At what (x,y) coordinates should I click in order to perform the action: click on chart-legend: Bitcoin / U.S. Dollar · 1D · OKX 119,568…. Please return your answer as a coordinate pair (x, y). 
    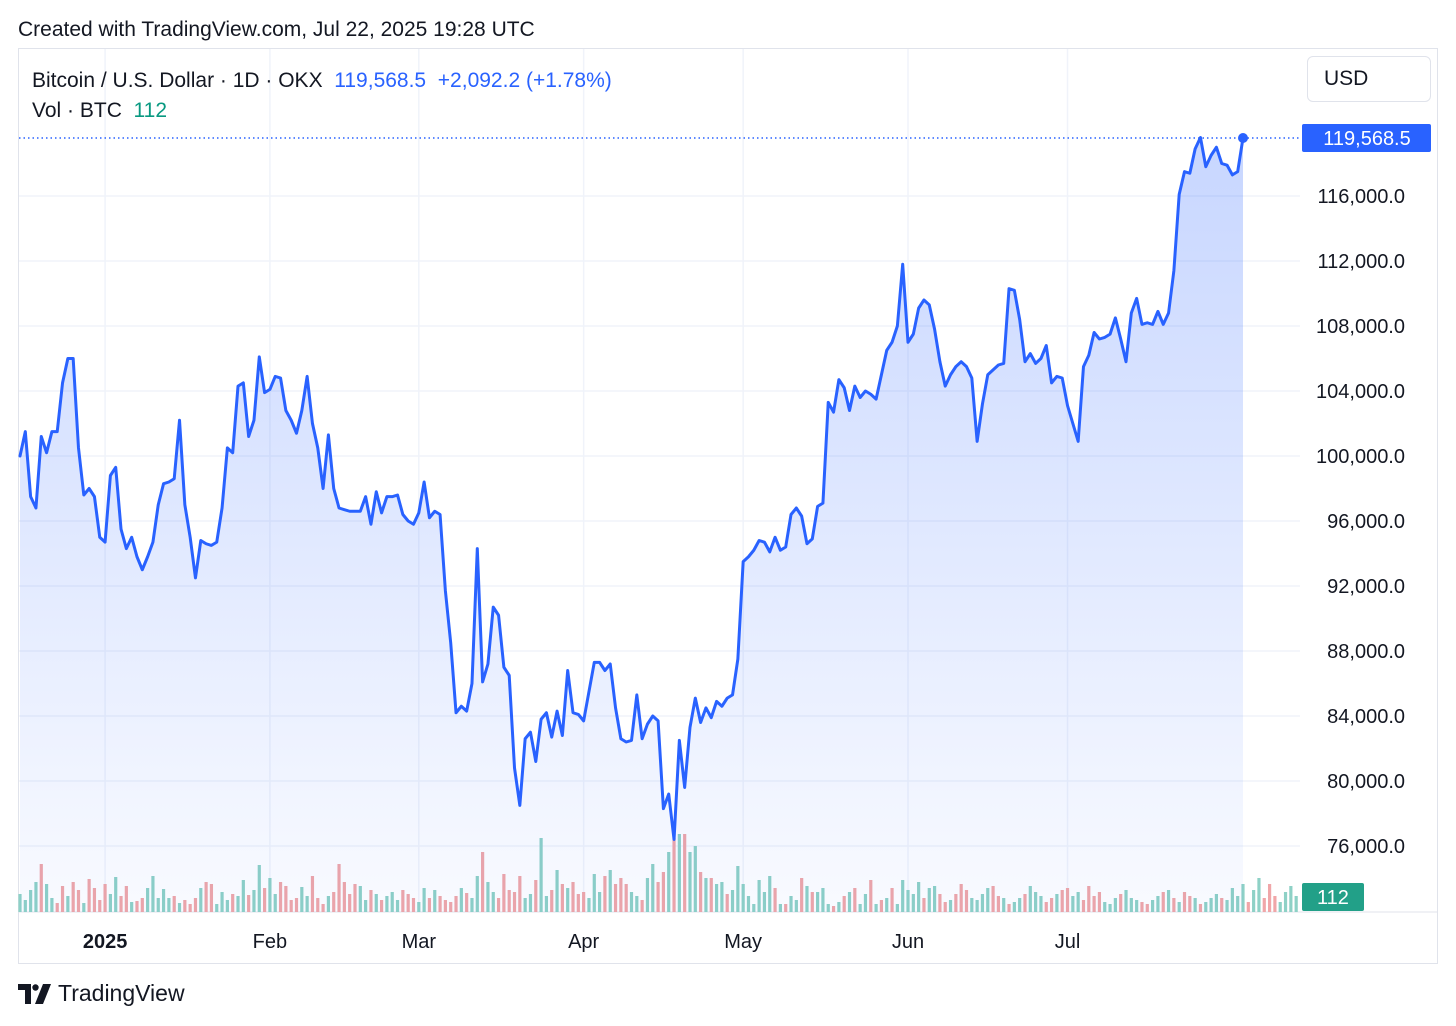
    Looking at the image, I should click on (322, 96).